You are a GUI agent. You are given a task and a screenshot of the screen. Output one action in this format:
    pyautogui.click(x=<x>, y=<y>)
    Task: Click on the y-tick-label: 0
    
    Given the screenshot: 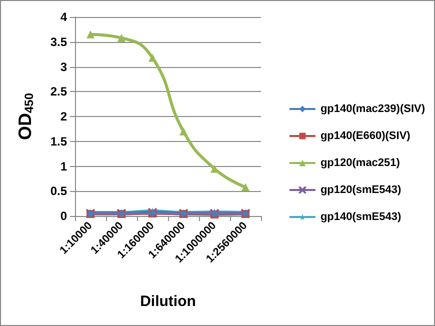 What is the action you would take?
    pyautogui.click(x=64, y=216)
    